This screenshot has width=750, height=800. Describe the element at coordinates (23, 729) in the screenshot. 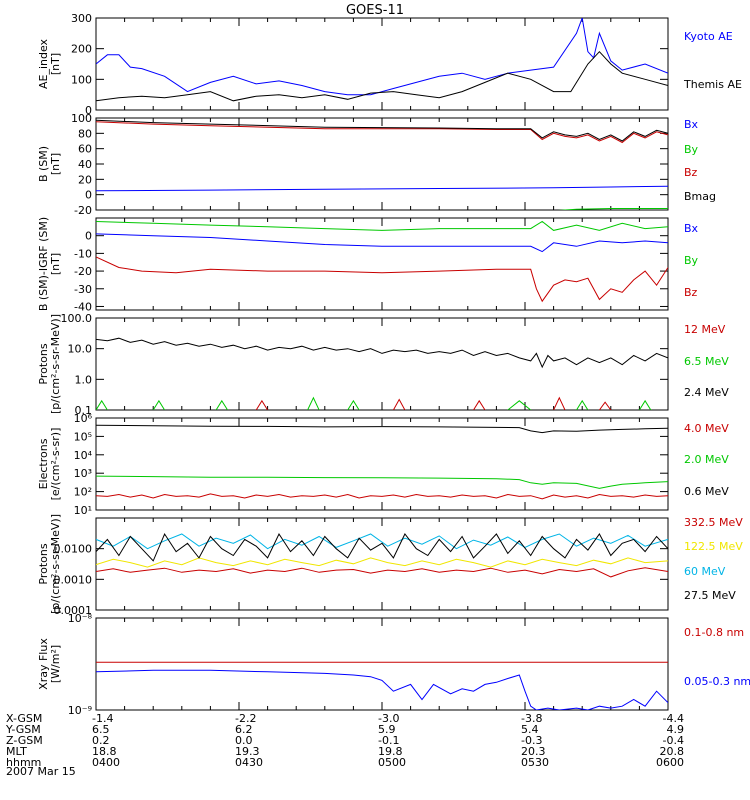

I see `orbit-row-label: Y-GSM` at that location.